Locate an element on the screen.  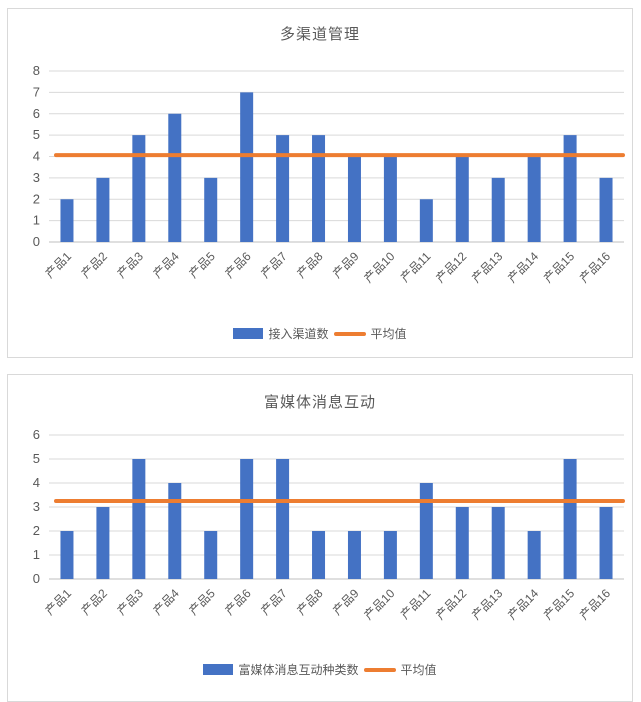
chart-legend: 接入渠道数 平均值 is located at coordinates (320, 333).